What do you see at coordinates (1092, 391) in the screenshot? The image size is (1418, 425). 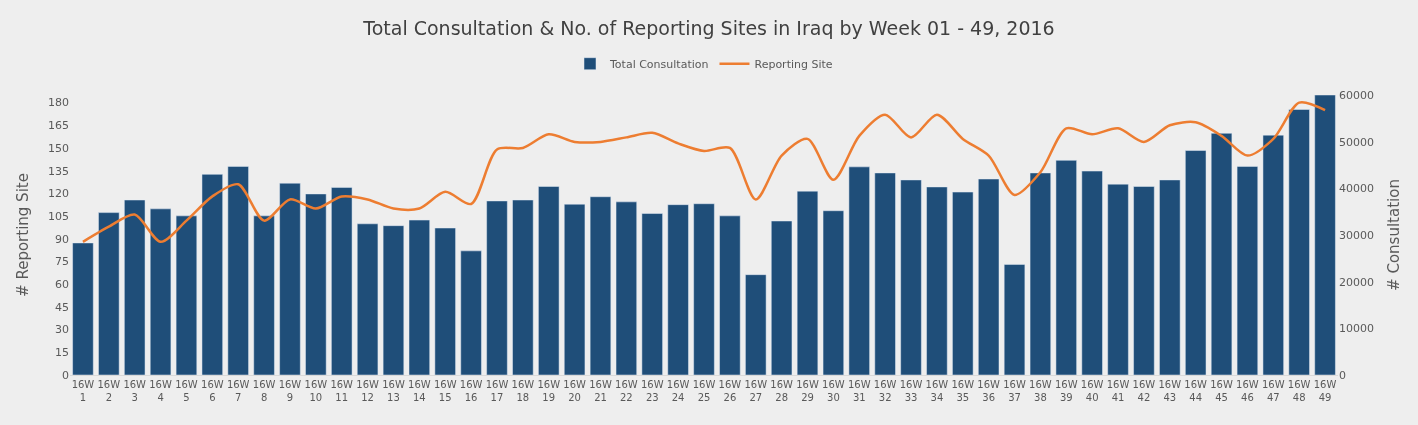 I see `x-tick-label: 16W 40` at bounding box center [1092, 391].